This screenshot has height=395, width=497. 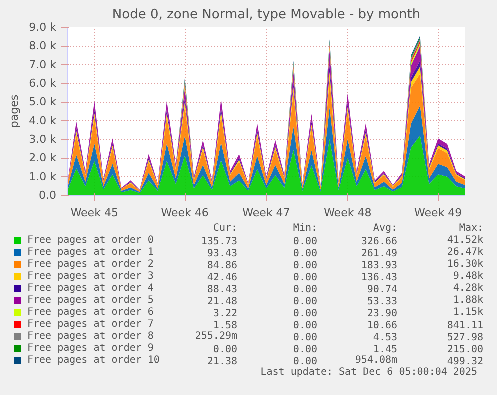 I want to click on y-tick-label: 6.0 k, so click(x=43, y=83).